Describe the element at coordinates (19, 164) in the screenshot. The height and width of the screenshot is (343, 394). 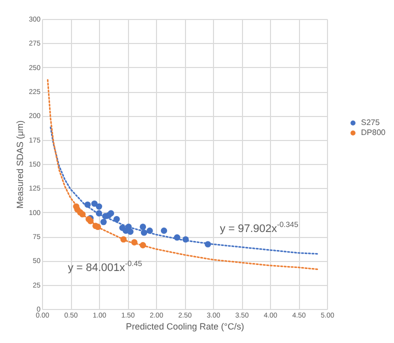
I see `y-axis-title: Measured SDAS (μm)` at that location.